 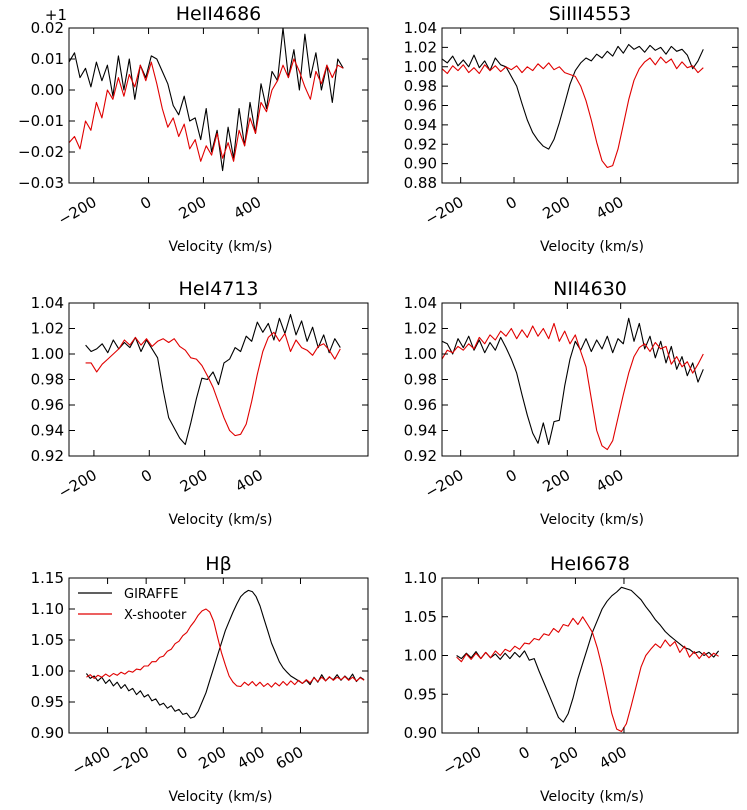 I want to click on panel-title: HeII4686, so click(x=219, y=14).